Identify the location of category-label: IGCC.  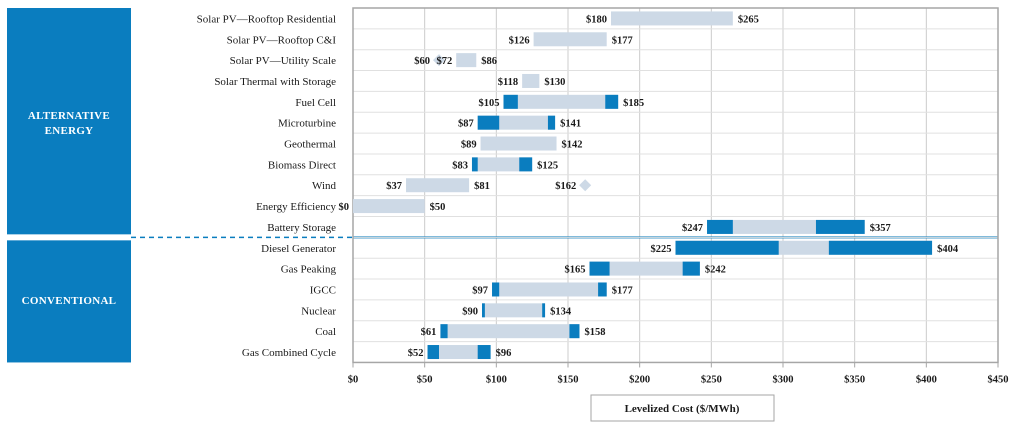
(323, 290).